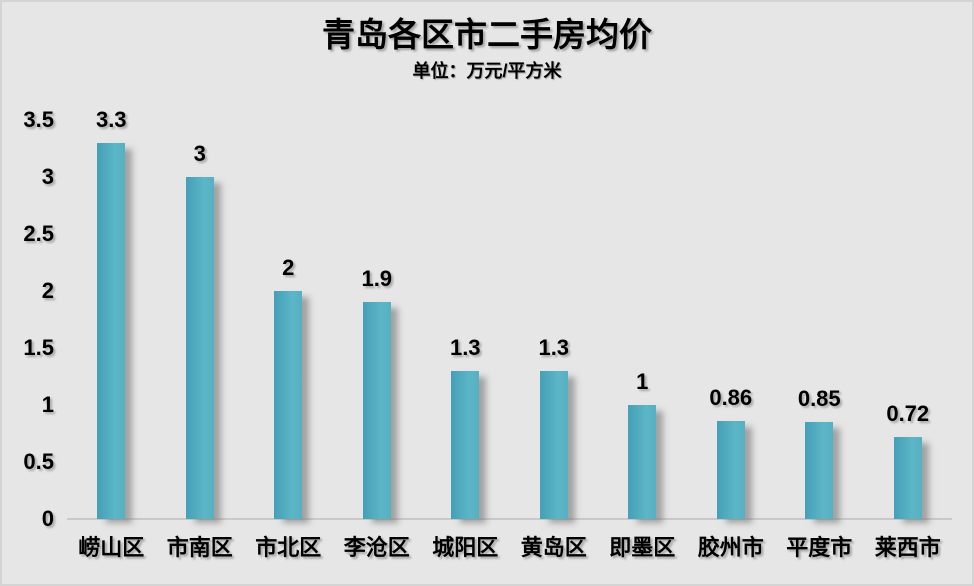 This screenshot has width=974, height=586. I want to click on x-tick-label: 崂山区, so click(111, 547).